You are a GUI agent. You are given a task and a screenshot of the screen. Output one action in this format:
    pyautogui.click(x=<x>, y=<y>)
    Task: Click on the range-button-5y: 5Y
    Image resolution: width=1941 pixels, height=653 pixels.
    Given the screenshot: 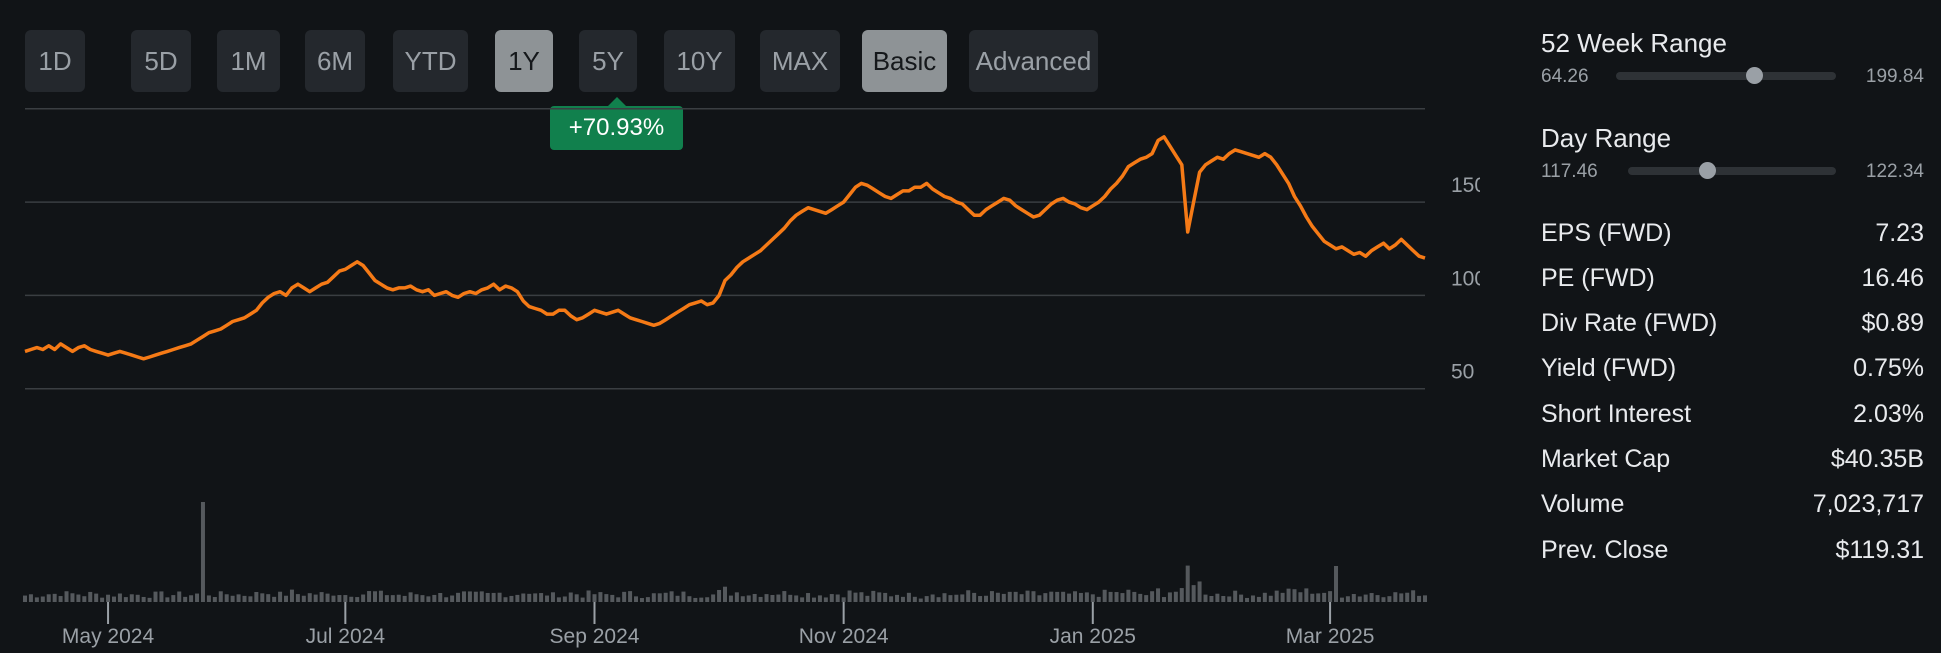 What is the action you would take?
    pyautogui.click(x=608, y=61)
    